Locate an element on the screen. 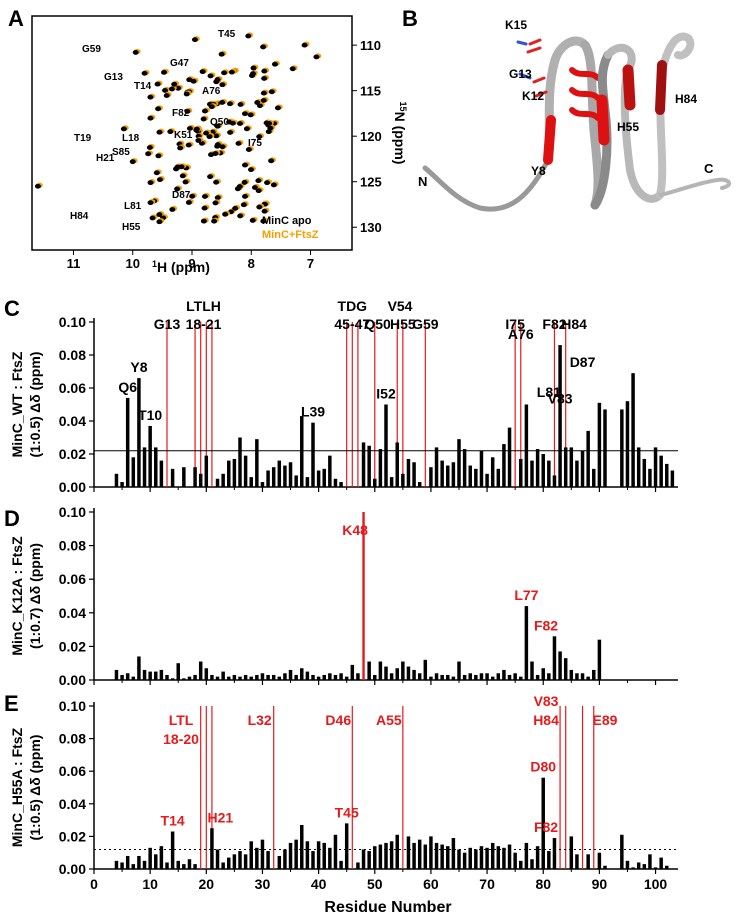 The height and width of the screenshot is (916, 750). bar-label: T14 is located at coordinates (173, 821).